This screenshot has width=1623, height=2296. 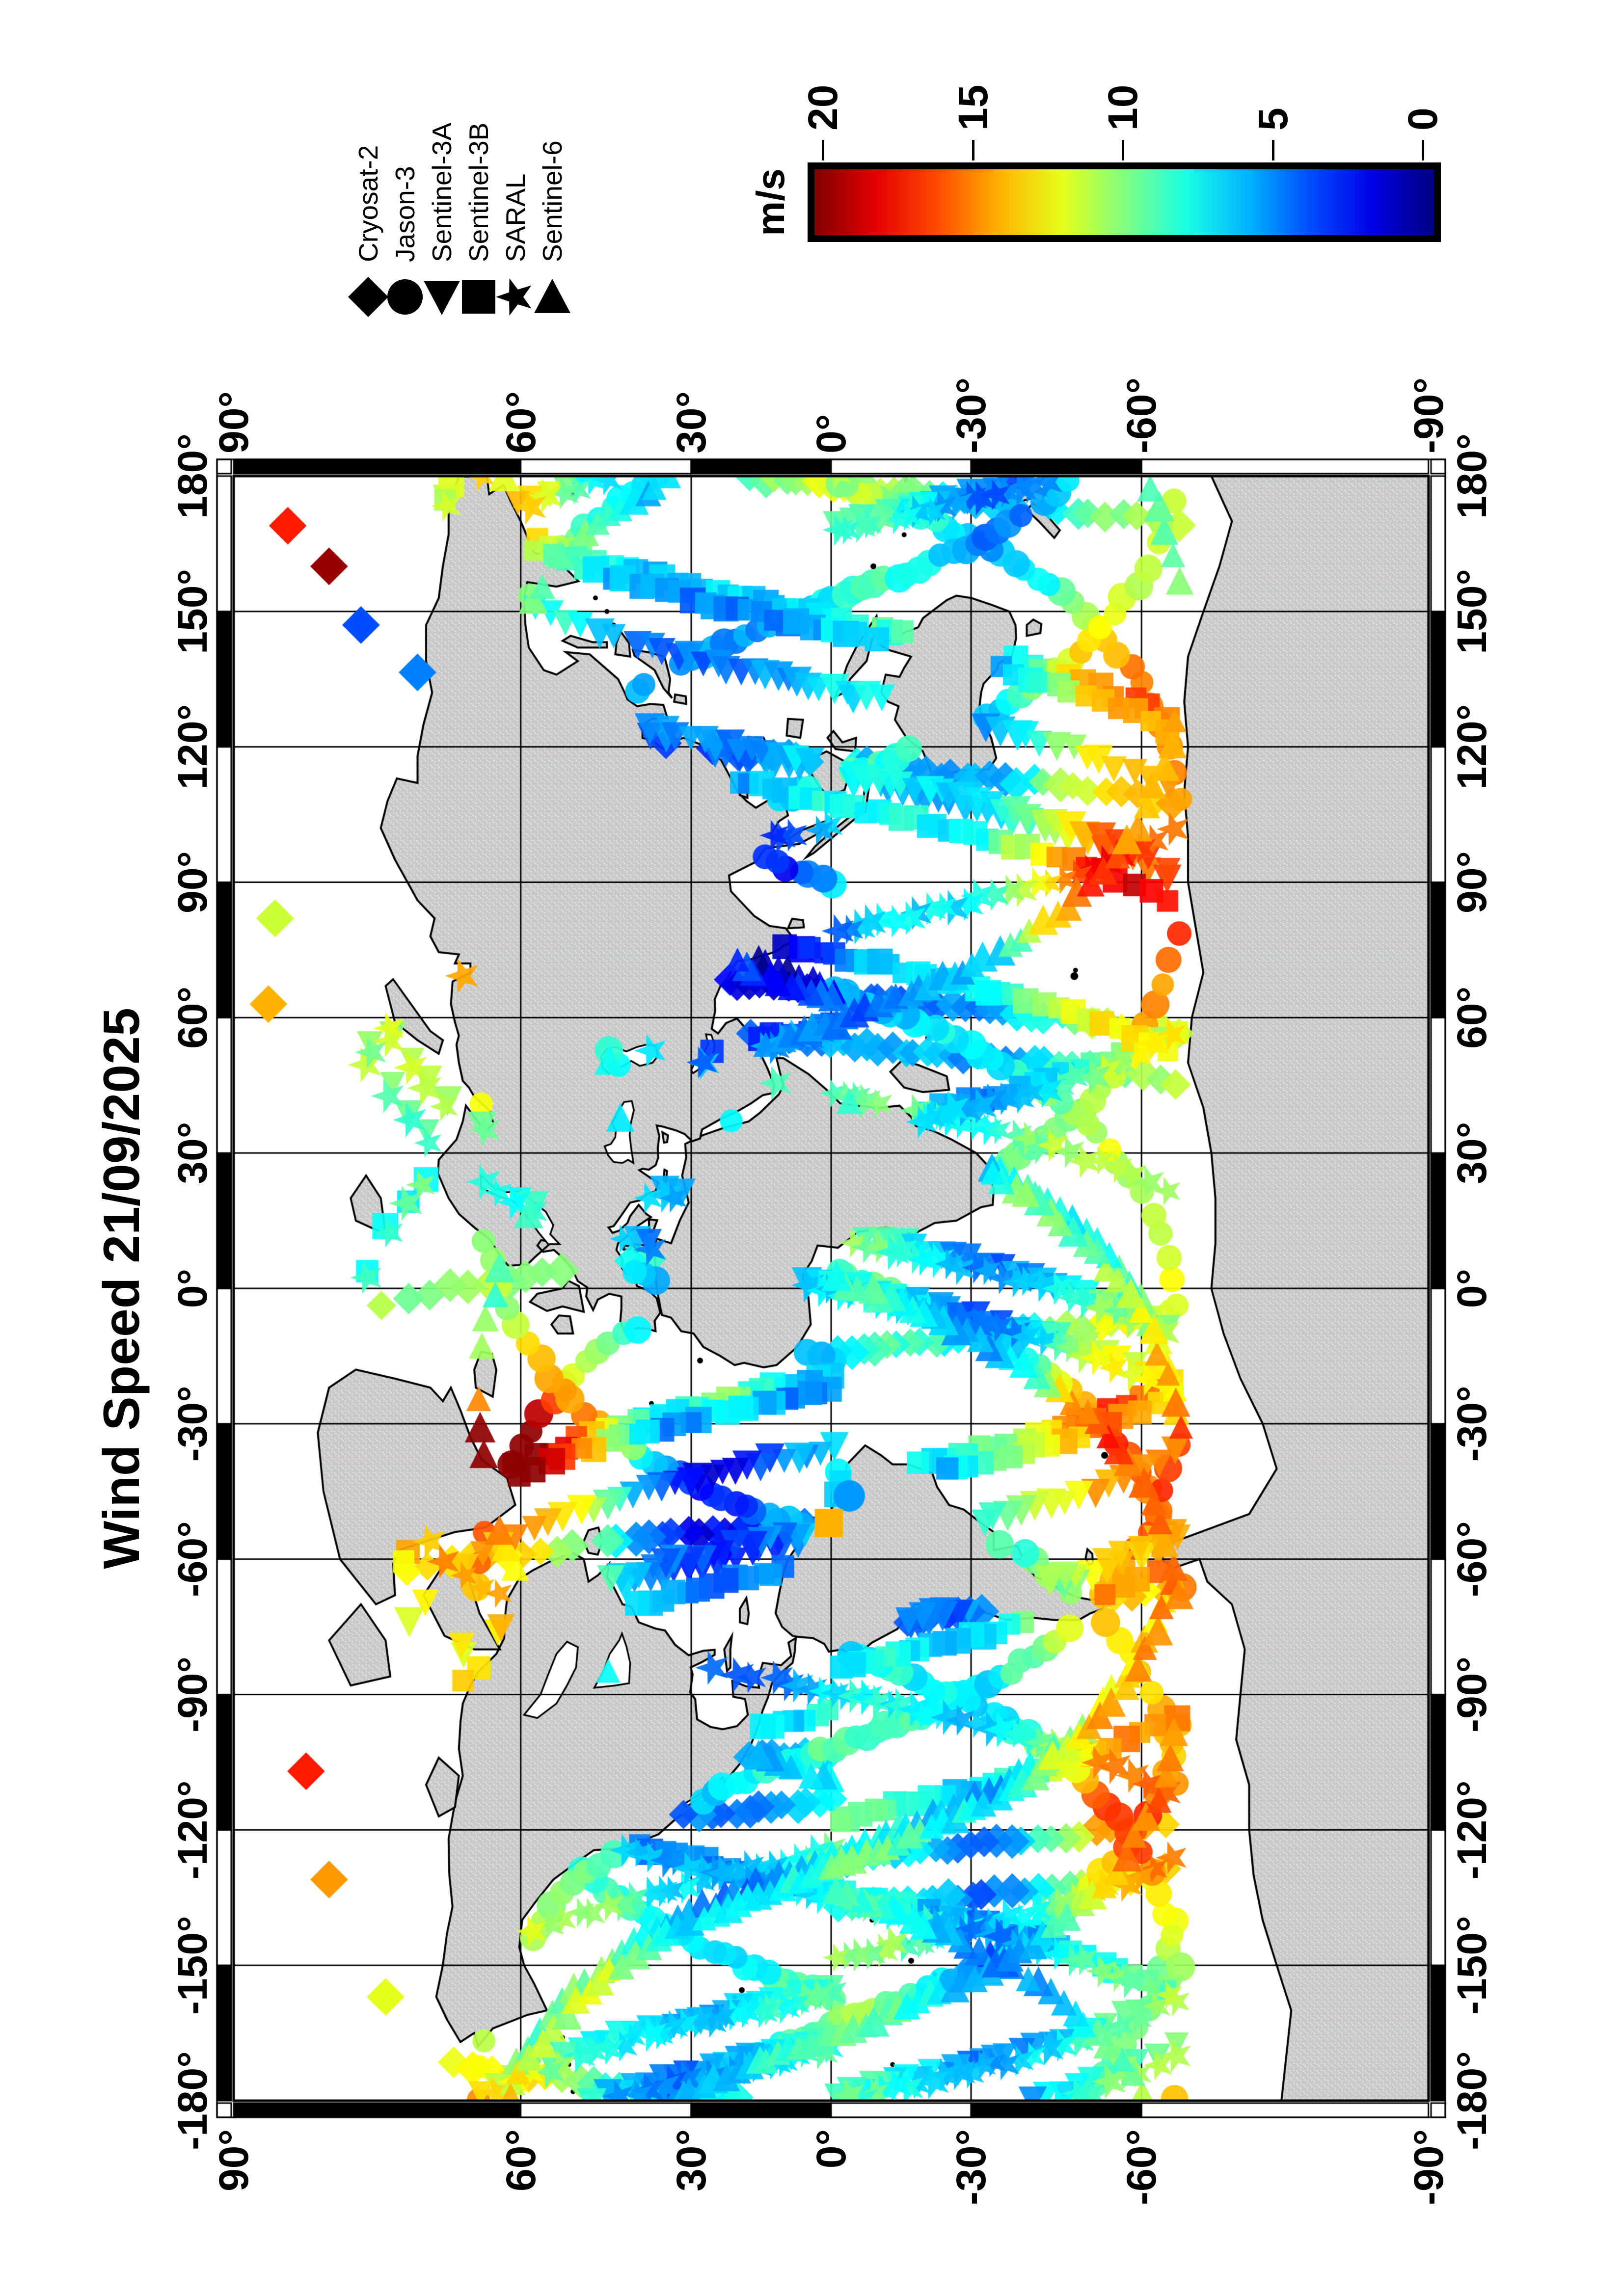 I want to click on legend-item-Sentinel-6: Sentinel-6, so click(x=552, y=229).